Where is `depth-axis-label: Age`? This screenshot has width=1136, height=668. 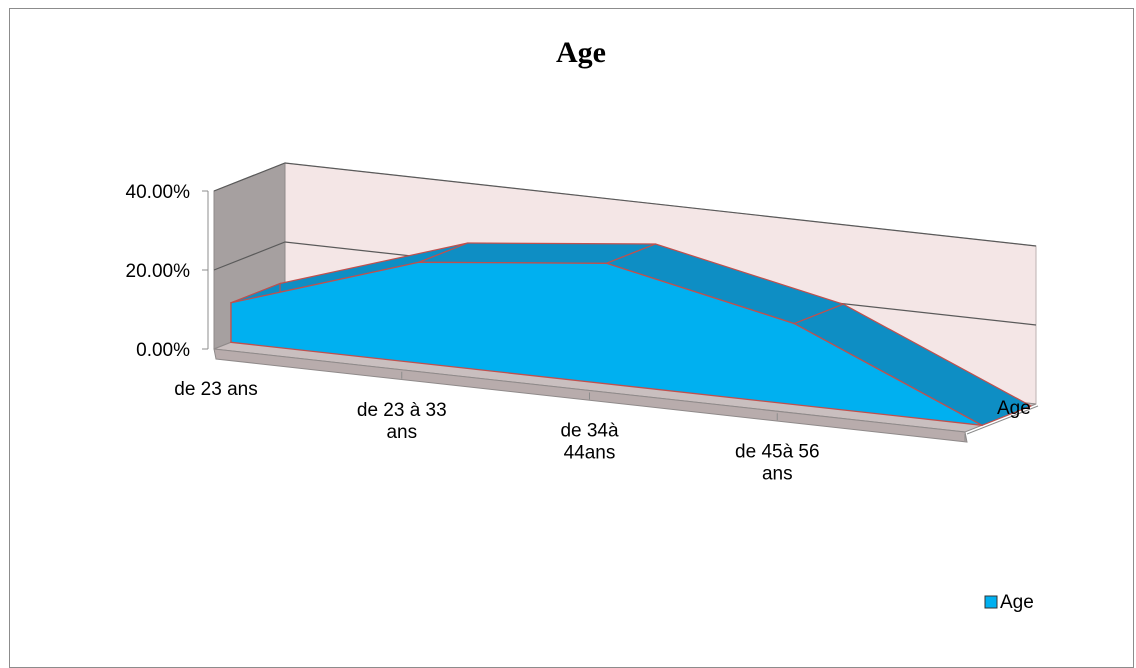 depth-axis-label: Age is located at coordinates (1014, 408).